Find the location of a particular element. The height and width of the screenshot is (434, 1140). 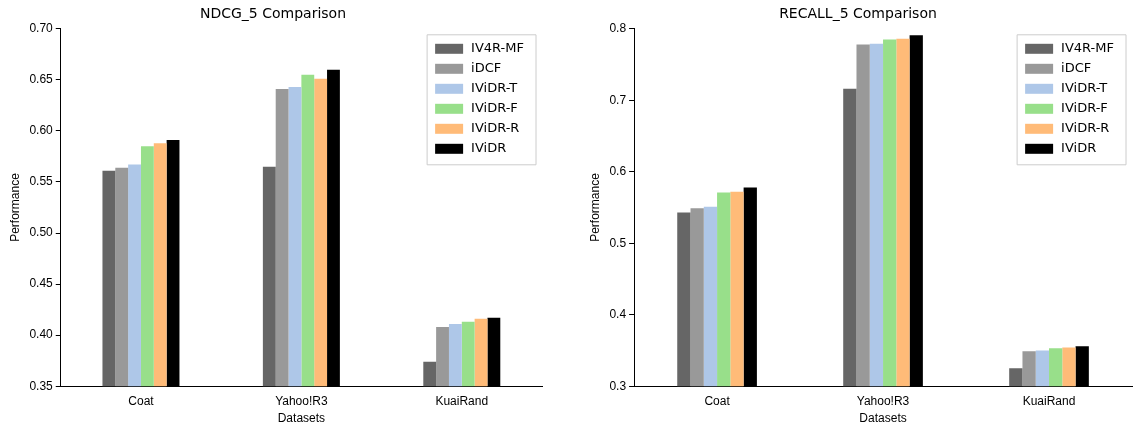

y-tick-label: 0.6 is located at coordinates (618, 171).